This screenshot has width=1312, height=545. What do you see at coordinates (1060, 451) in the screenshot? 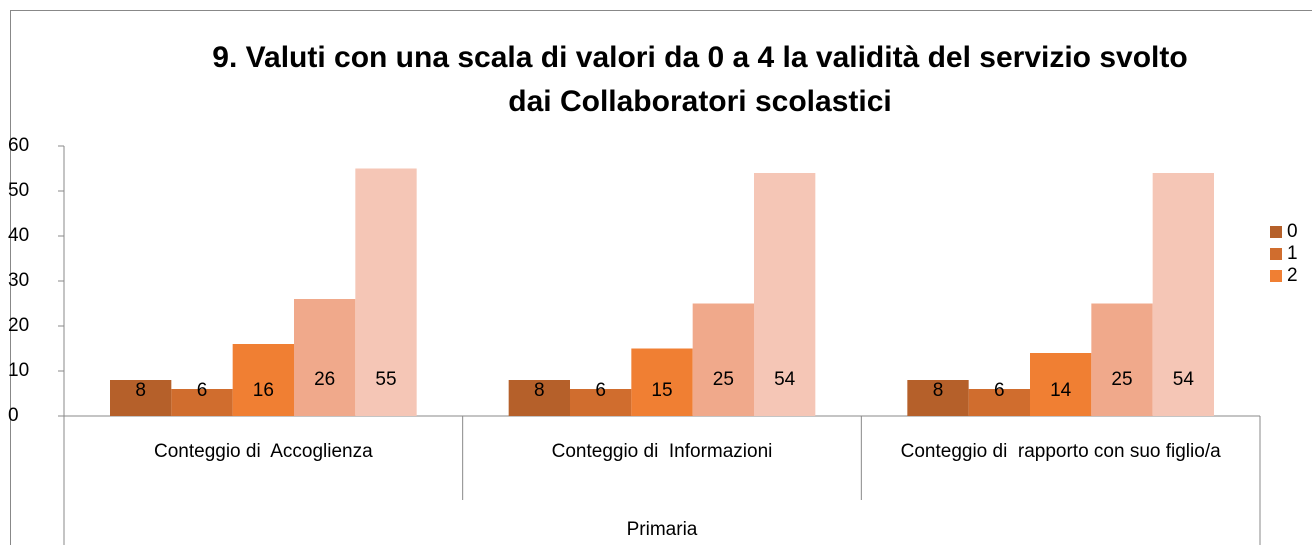
I see `x-tick-label: Conteggio di rapporto con suo figlio/a` at bounding box center [1060, 451].